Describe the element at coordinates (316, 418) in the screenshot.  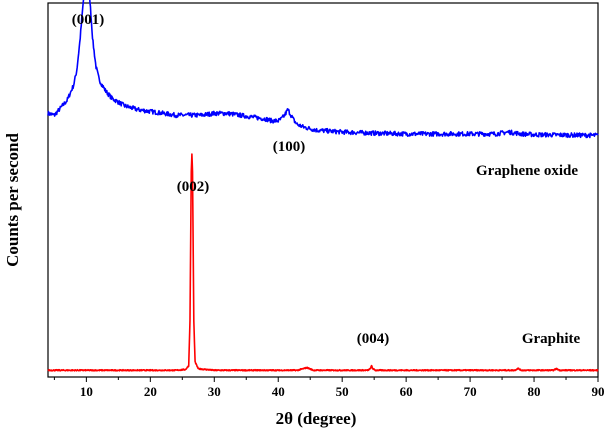
I see `x-axis-title: 2θ (degree)` at that location.